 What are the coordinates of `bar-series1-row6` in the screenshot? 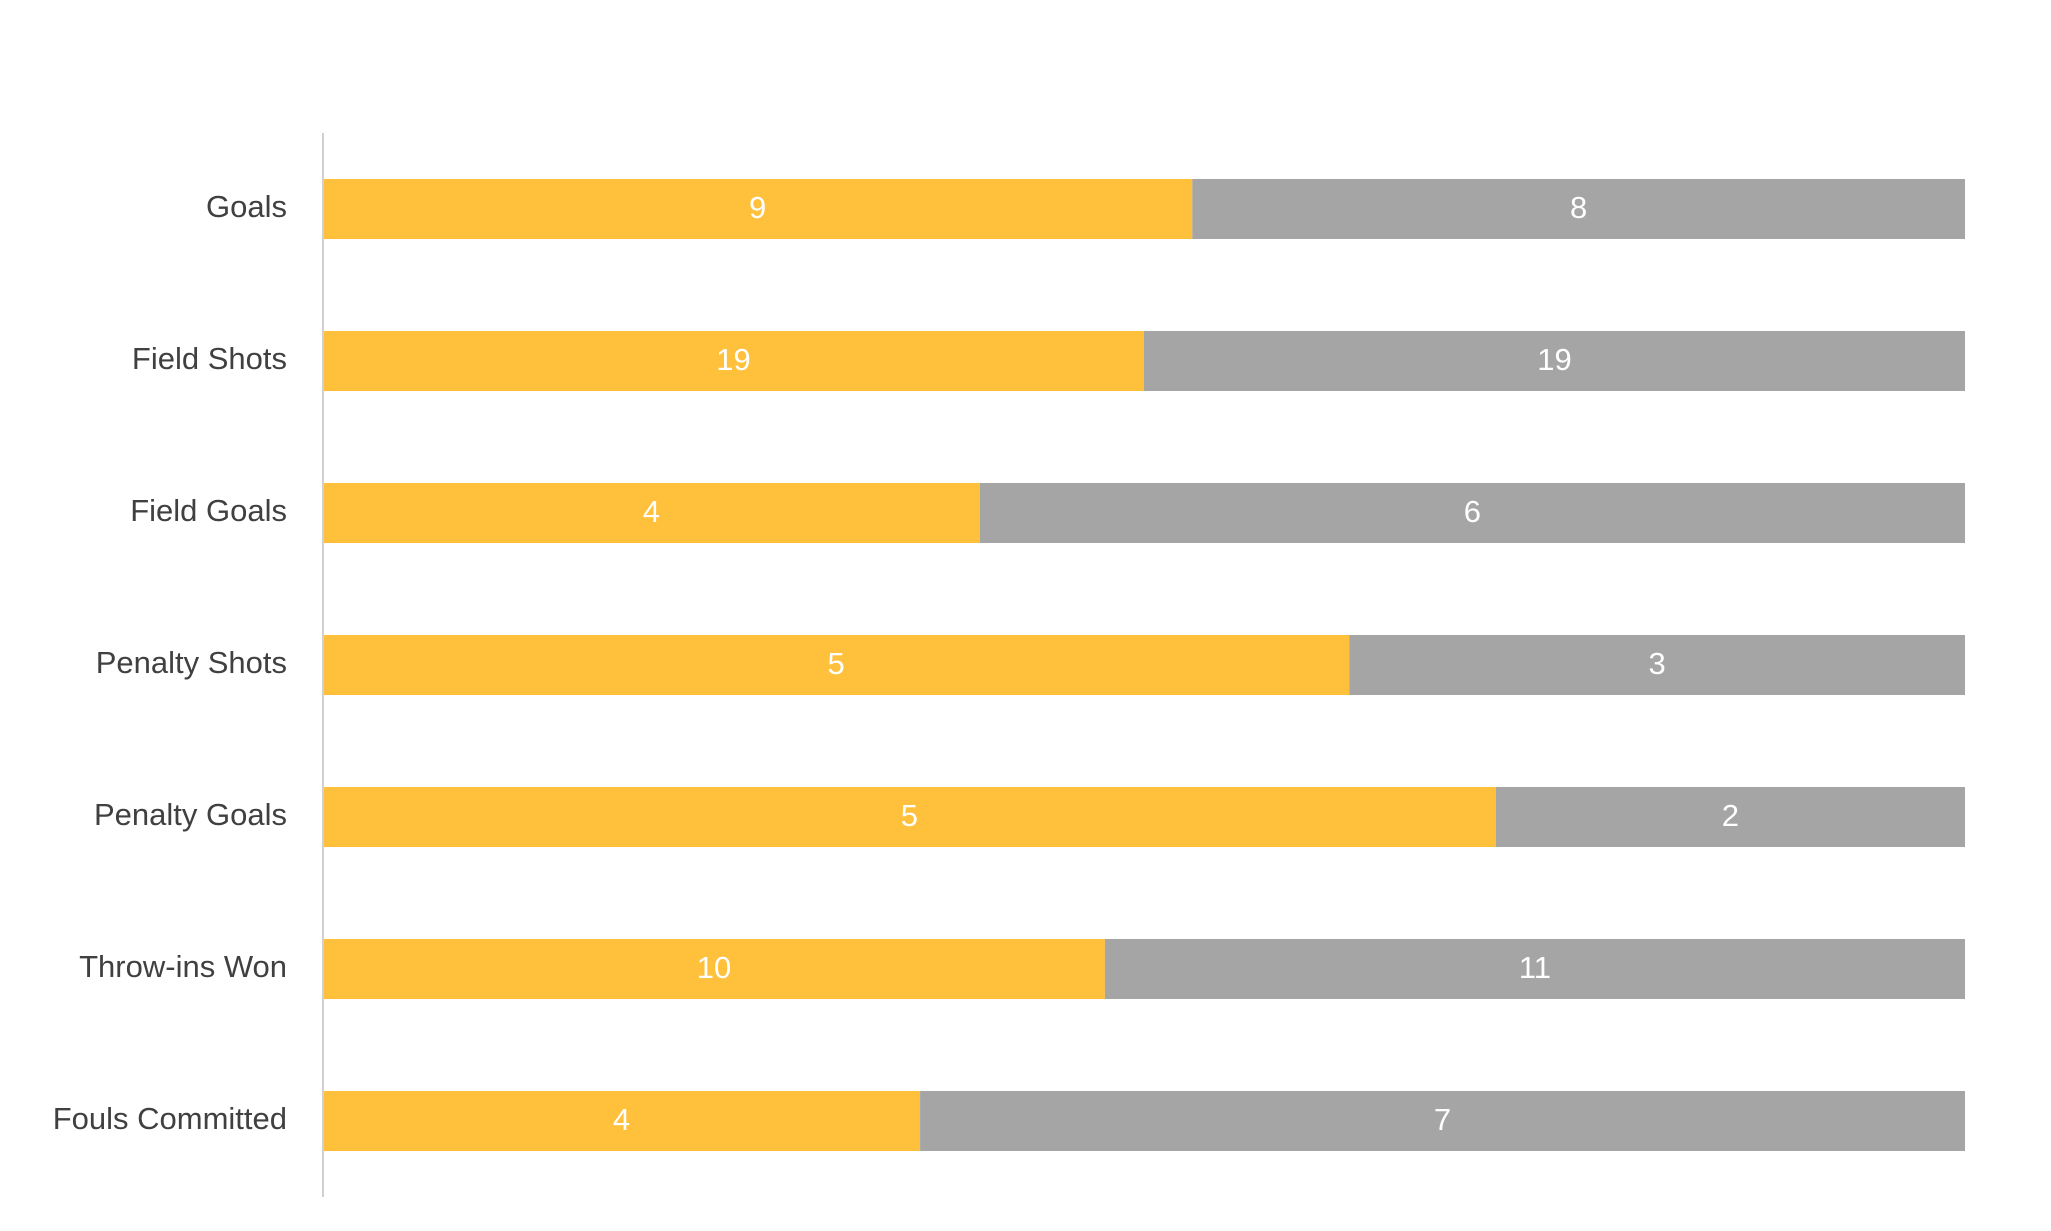 It's located at (714, 969).